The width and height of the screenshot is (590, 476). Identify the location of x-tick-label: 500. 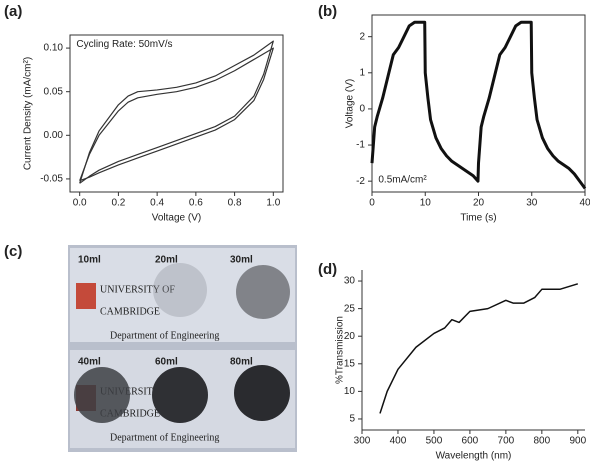
(434, 441).